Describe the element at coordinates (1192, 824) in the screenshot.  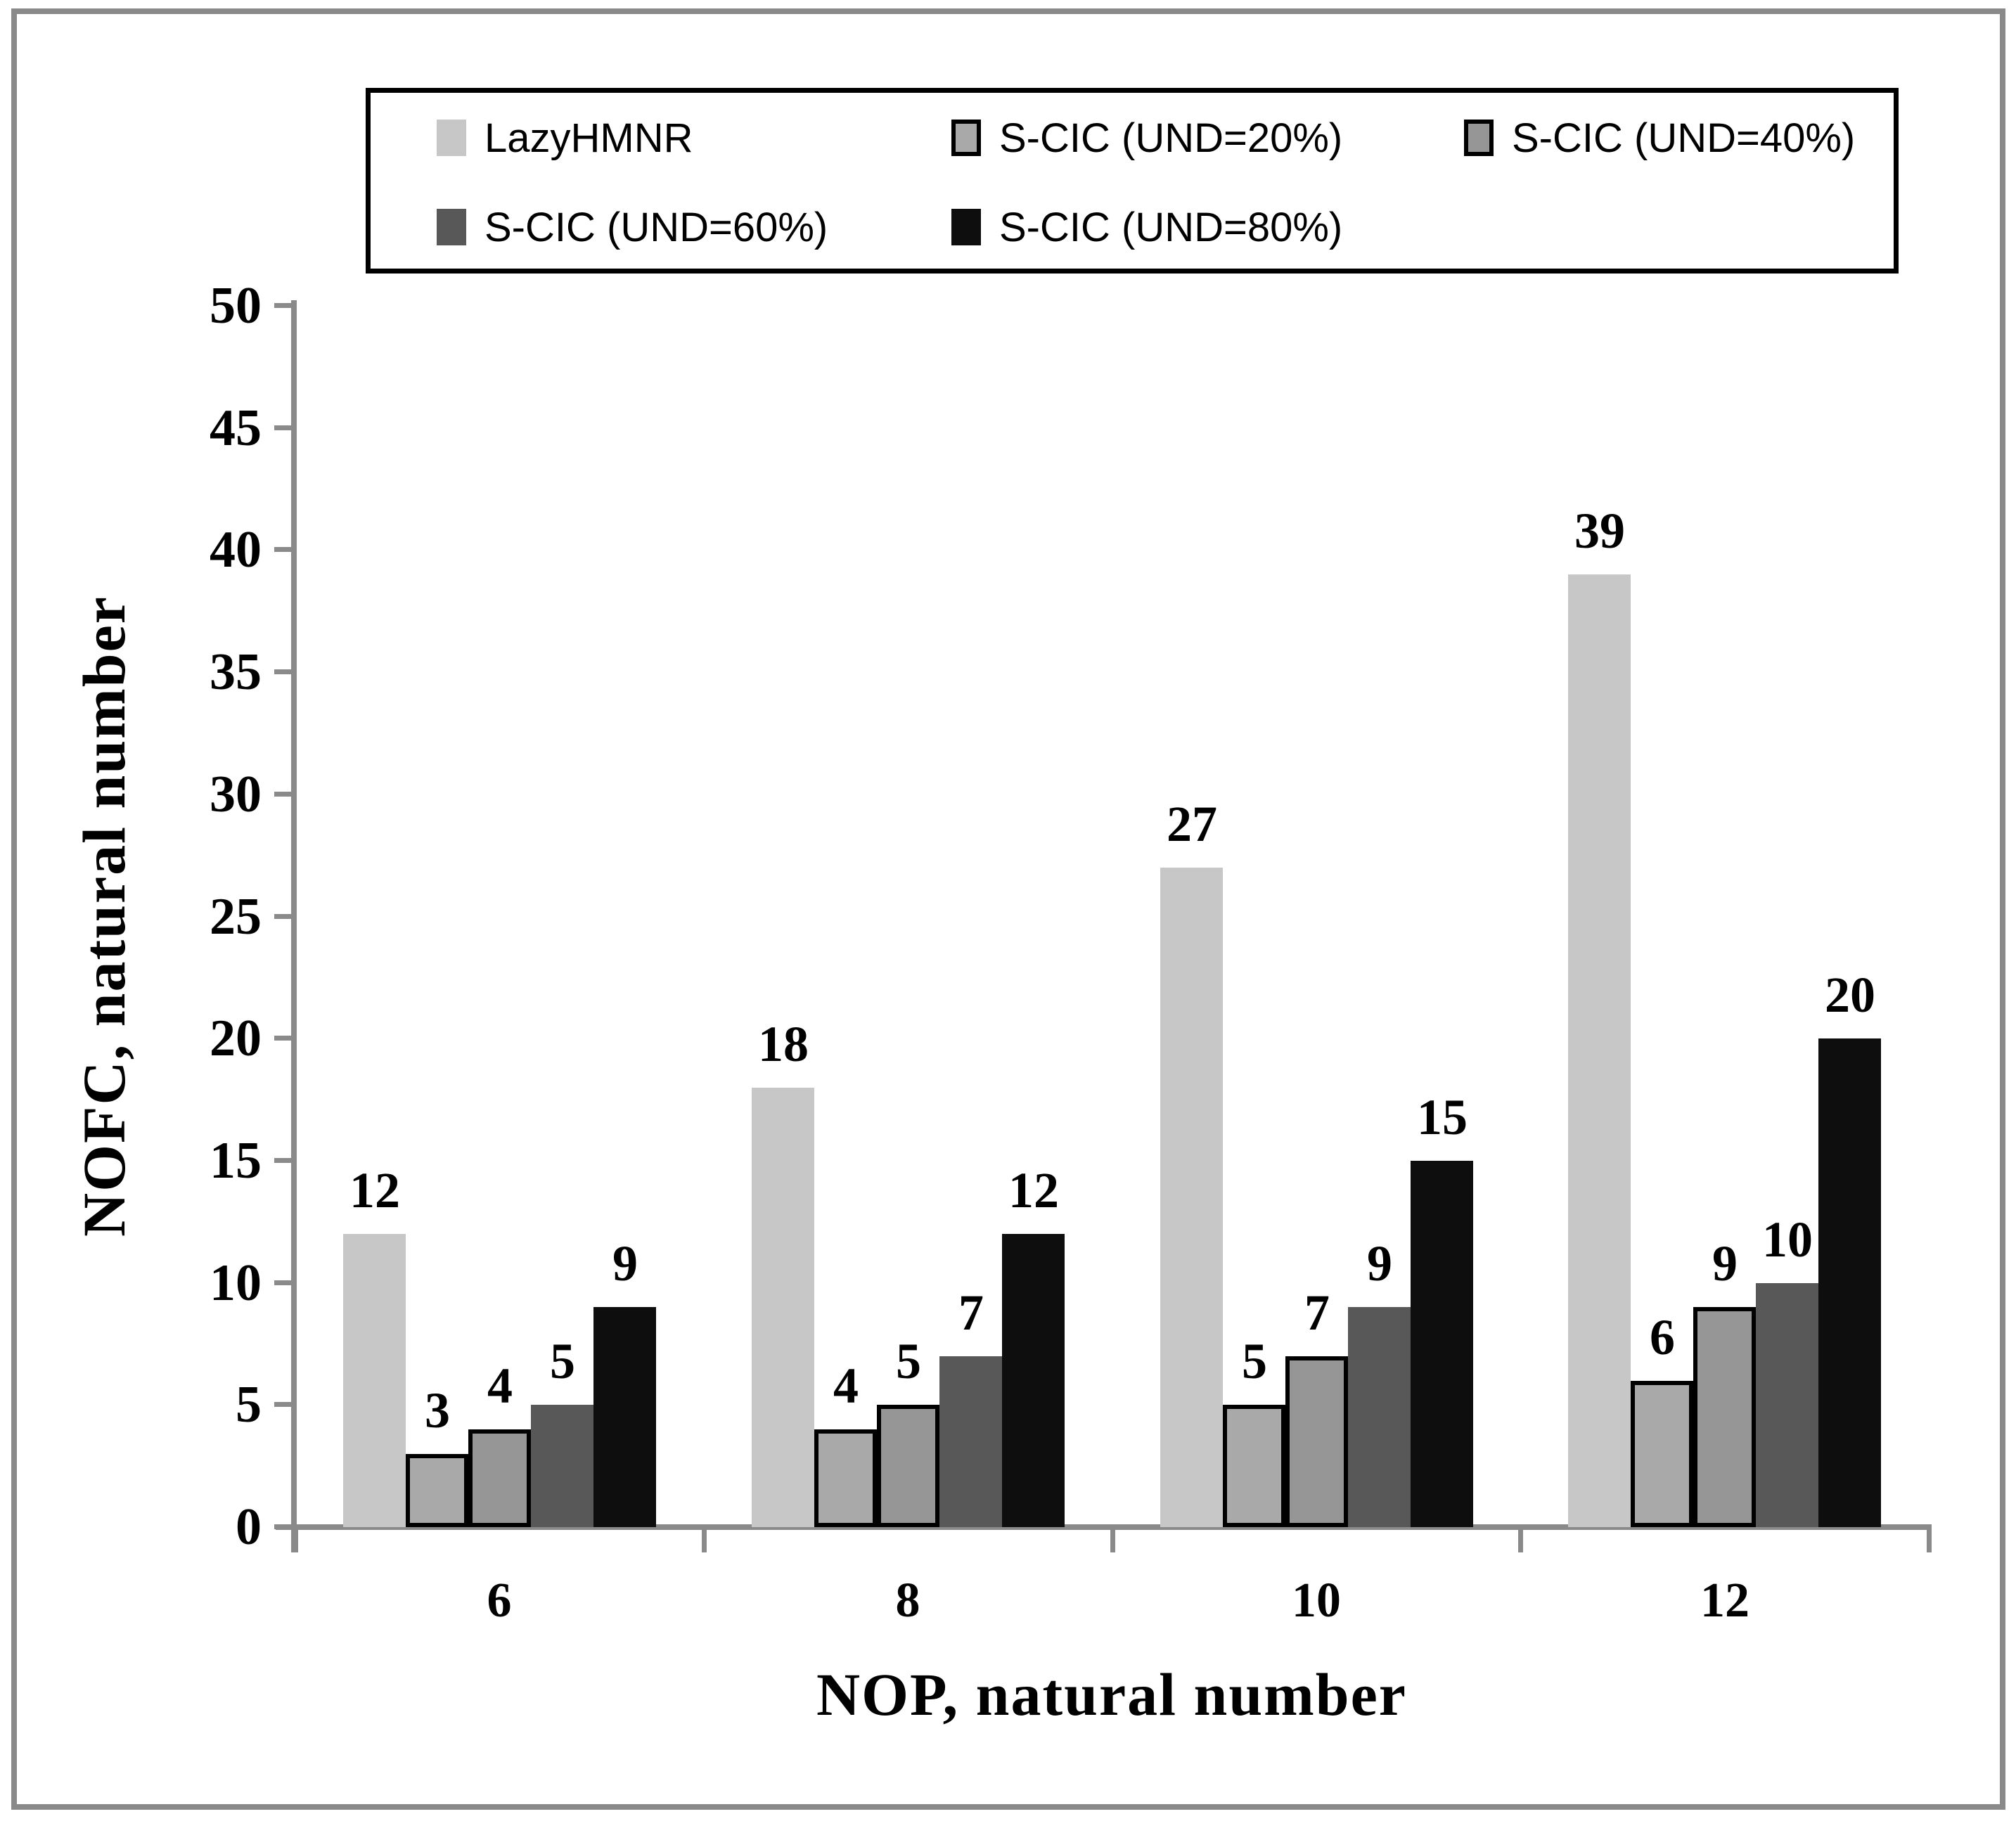
I see `bar-value-label: 27` at that location.